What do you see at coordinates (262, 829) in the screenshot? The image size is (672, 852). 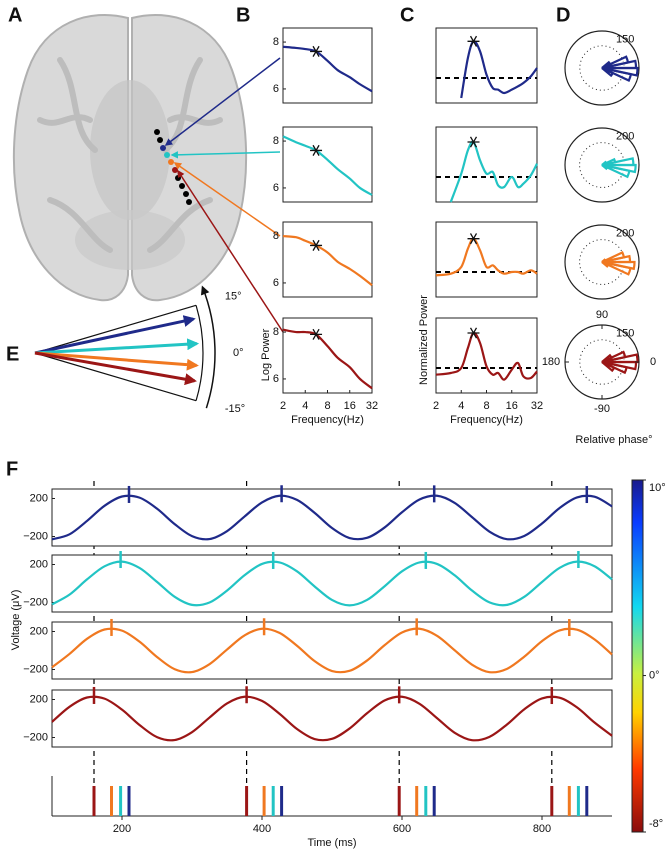 I see `x-tick-label: 400` at bounding box center [262, 829].